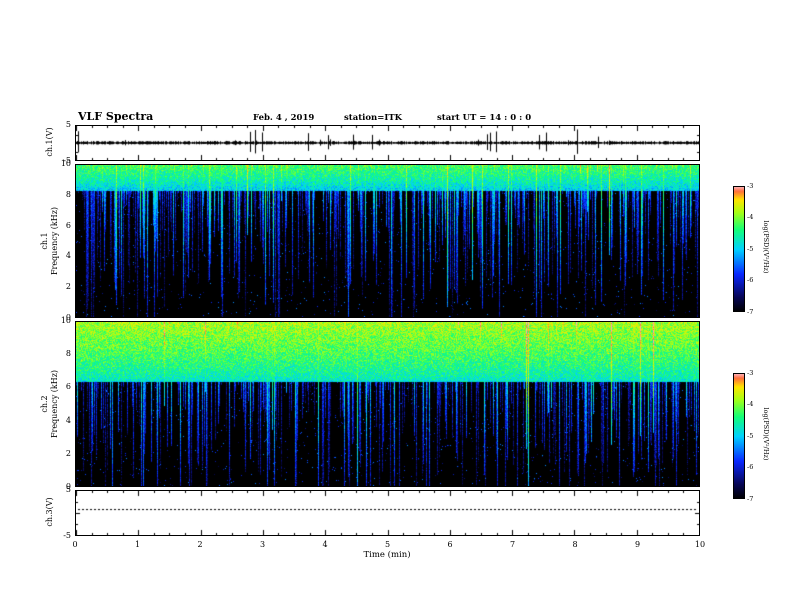 This screenshot has height=612, width=792. I want to click on ch2-frequency-tick: 6, so click(68, 387).